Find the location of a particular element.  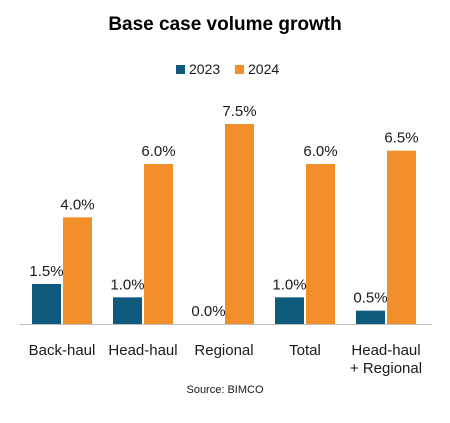

x-tick-label-0: Back-haul is located at coordinates (62, 350).